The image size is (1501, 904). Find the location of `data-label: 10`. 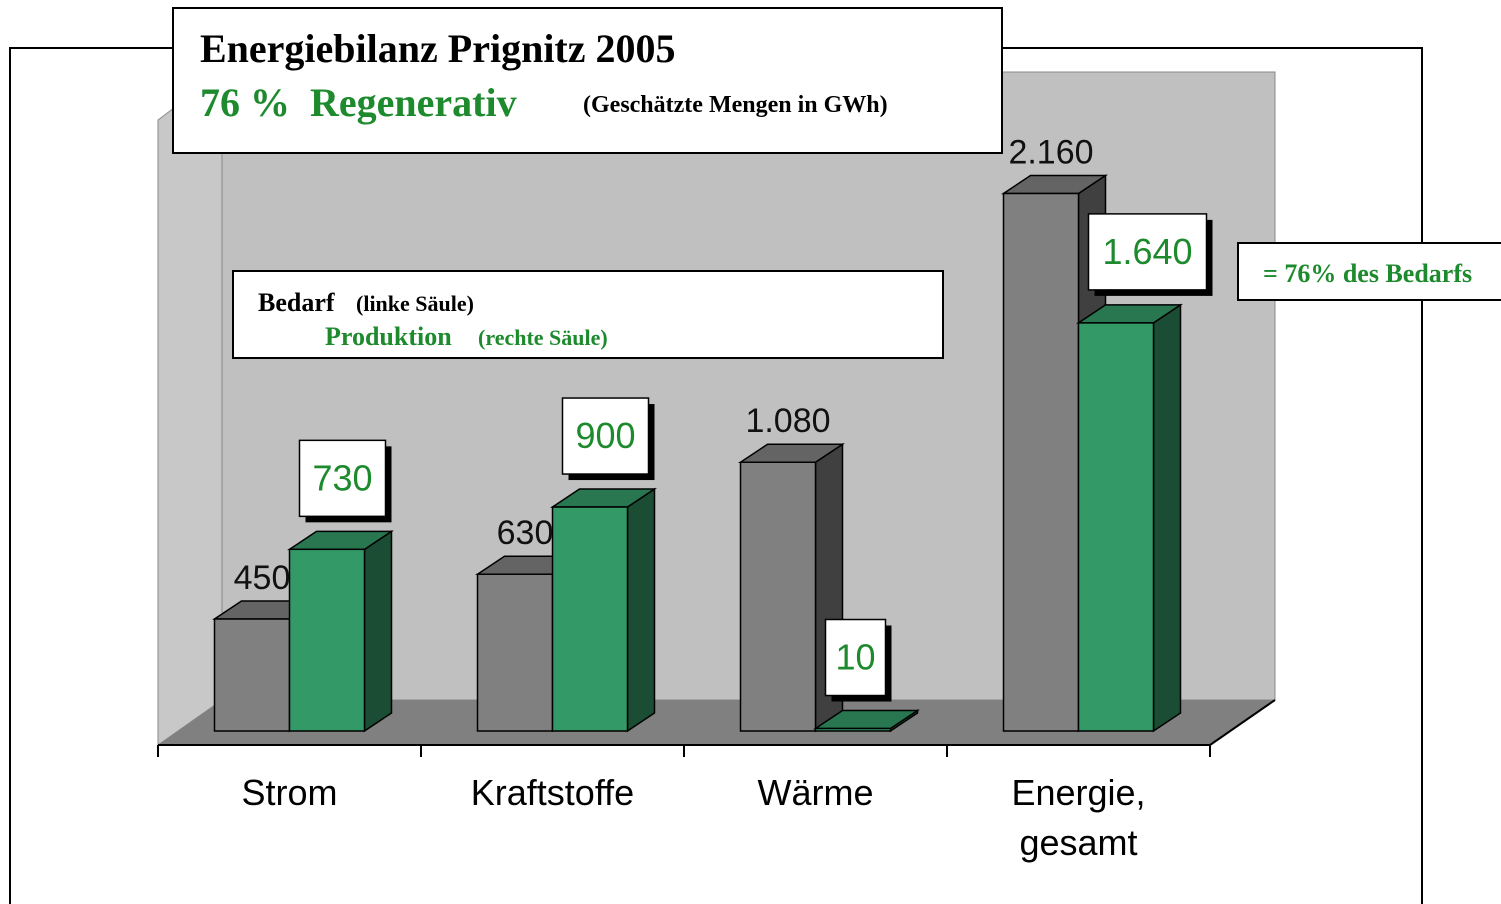

data-label: 10 is located at coordinates (855, 657).